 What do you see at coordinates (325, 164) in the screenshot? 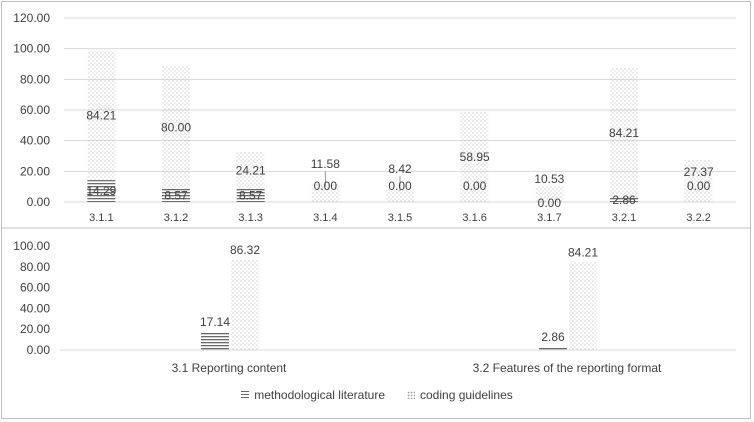
I see `data-label-coding: 11.58` at bounding box center [325, 164].